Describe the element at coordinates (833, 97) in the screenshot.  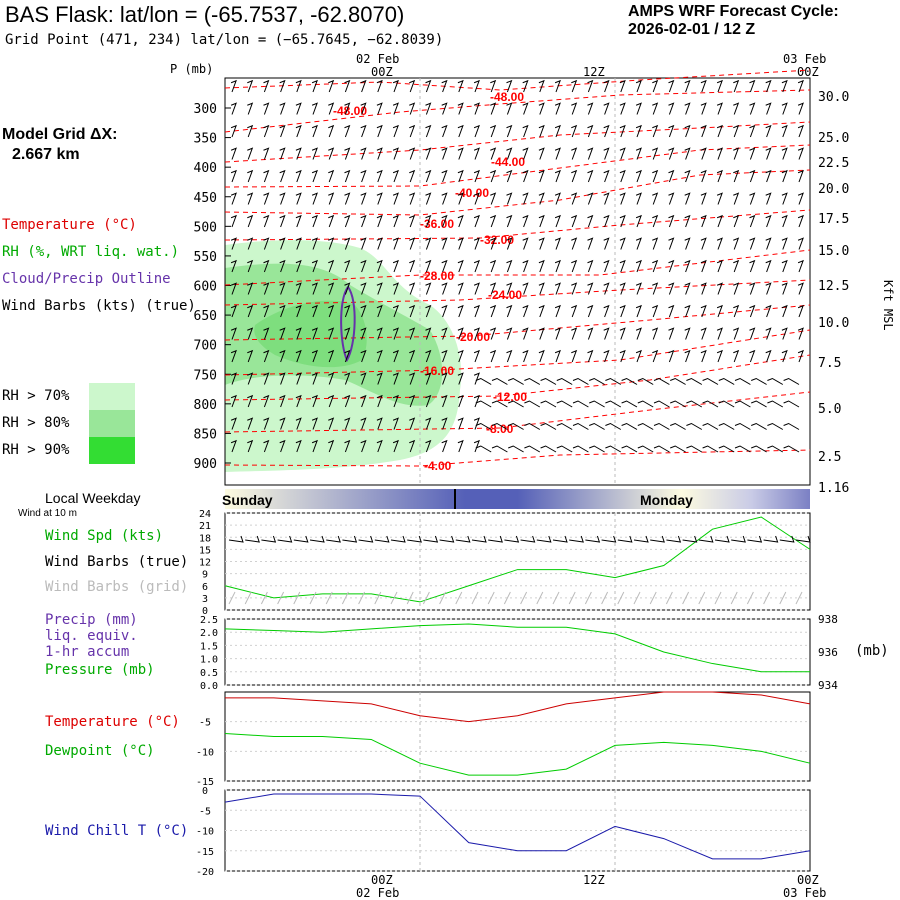
I see `kft-tick-label: 30.0` at that location.